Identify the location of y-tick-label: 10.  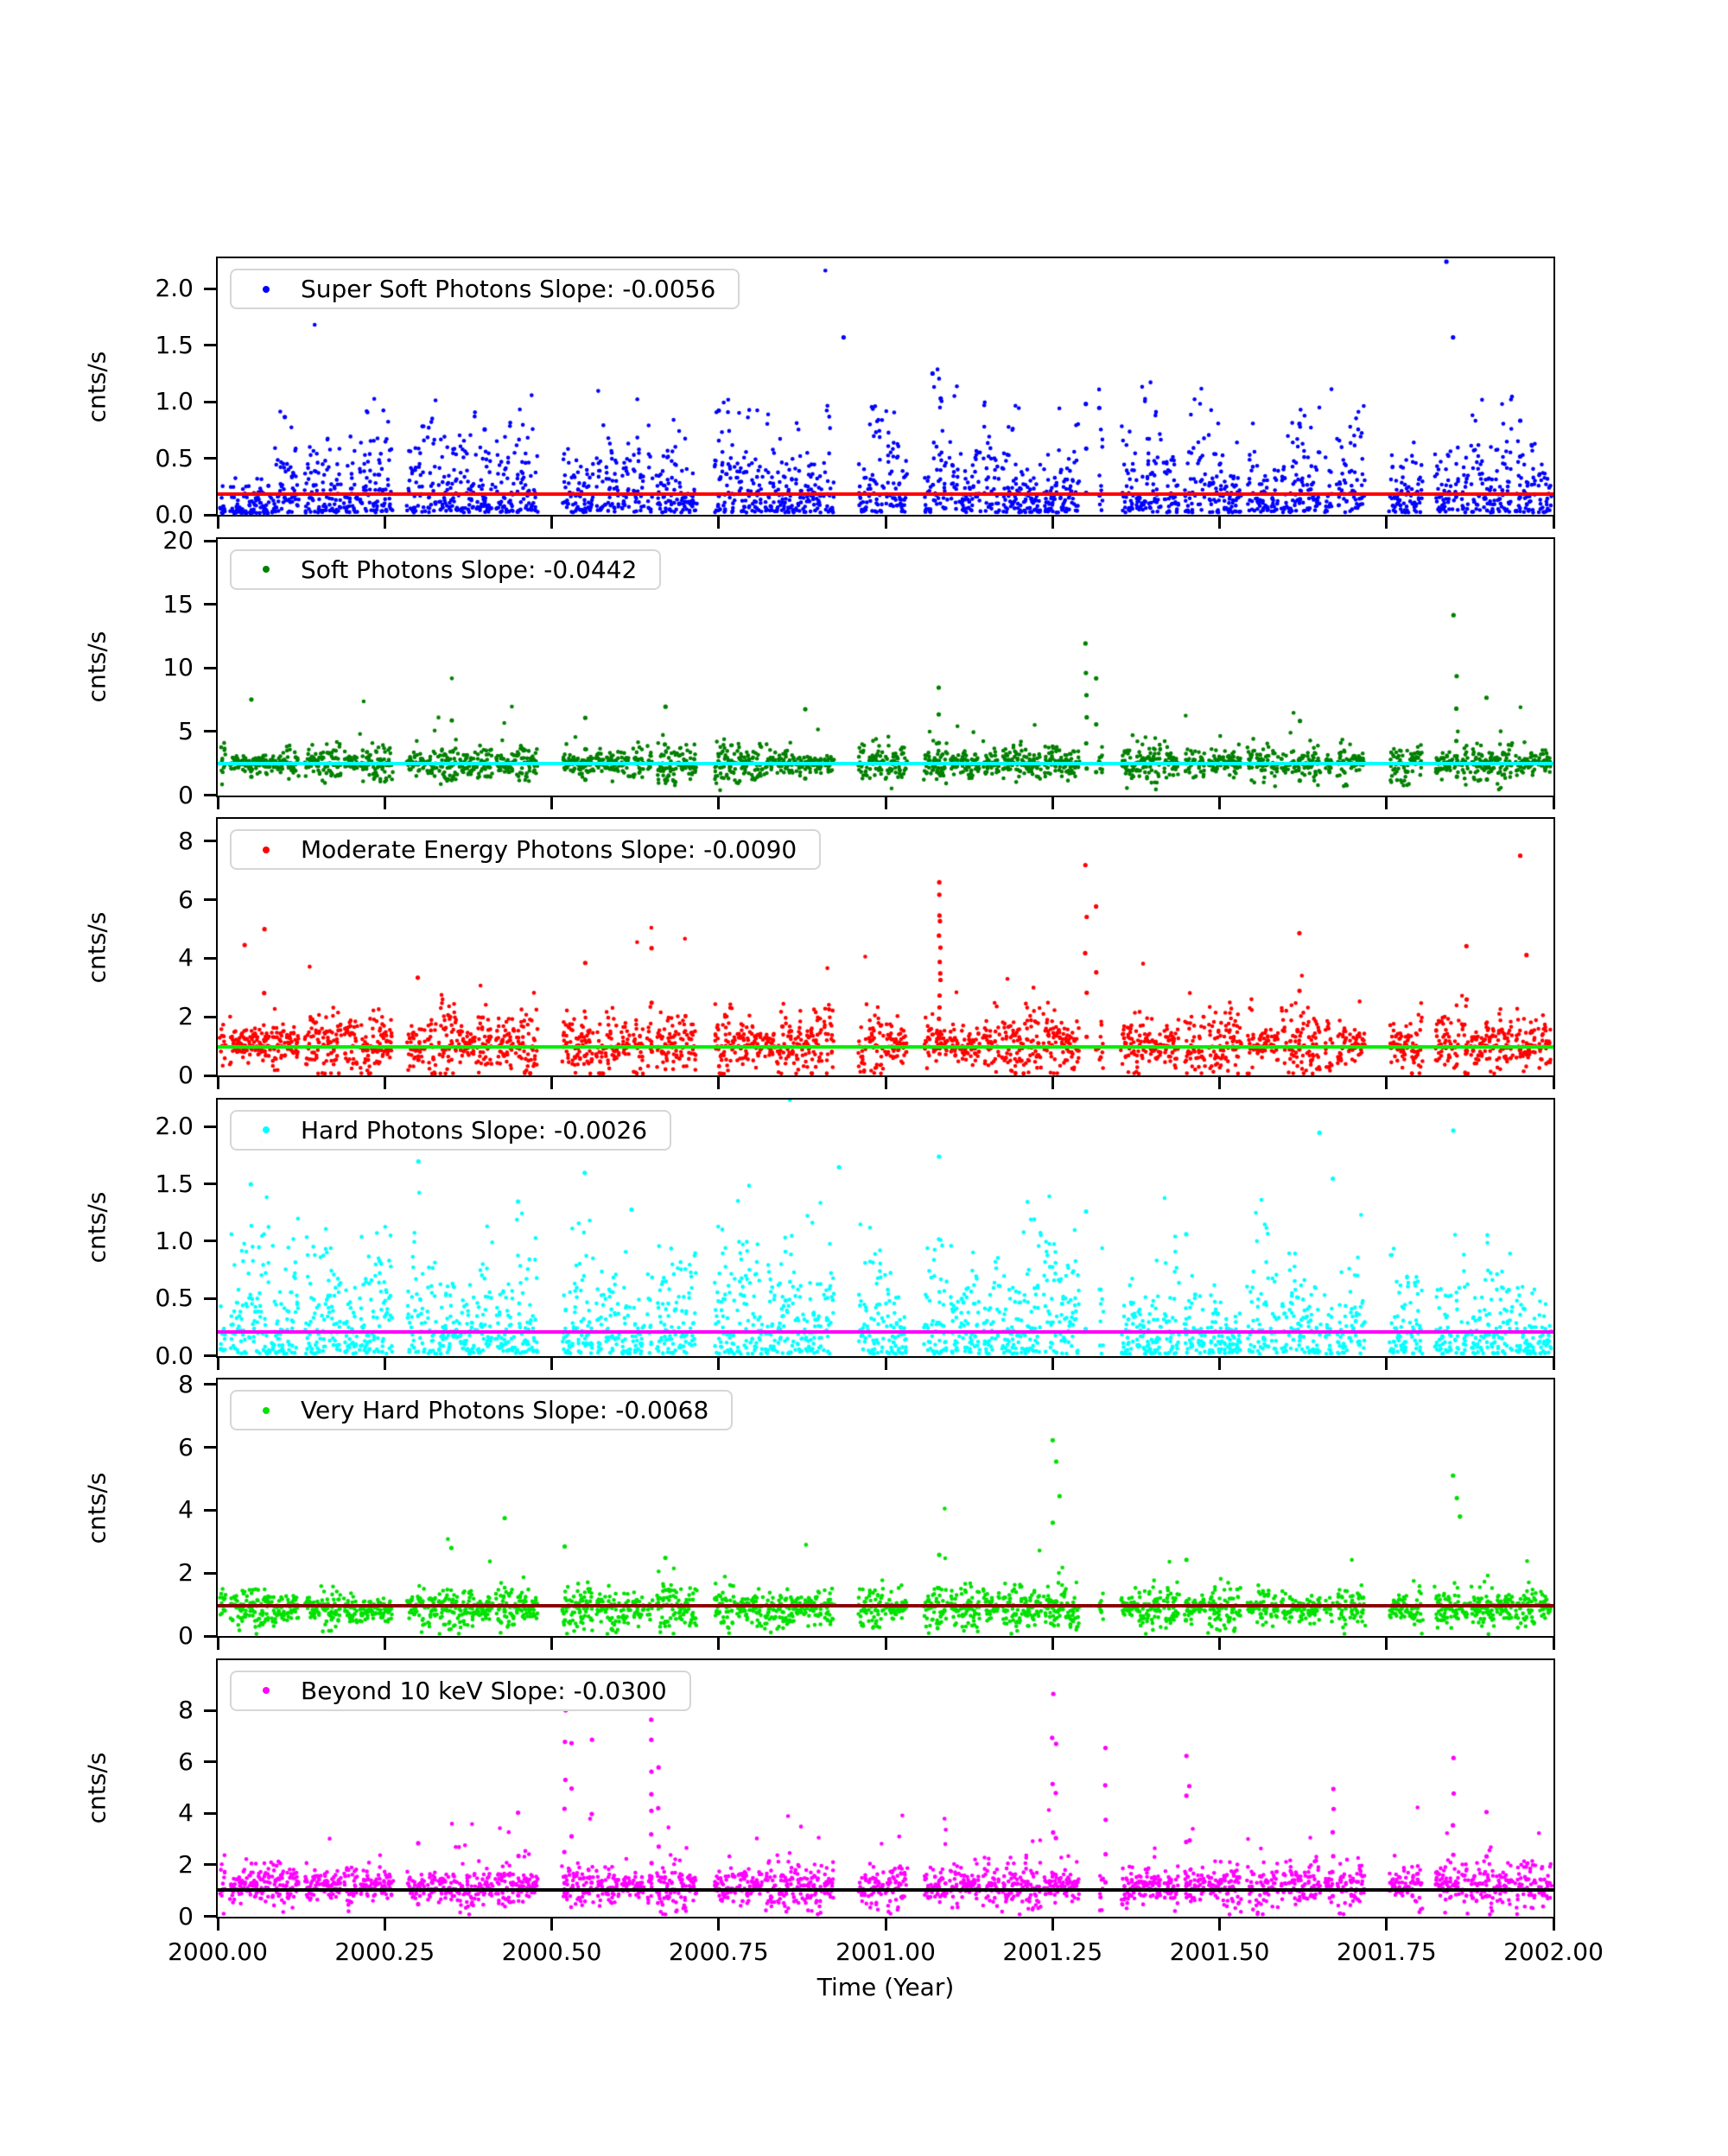
(178, 667).